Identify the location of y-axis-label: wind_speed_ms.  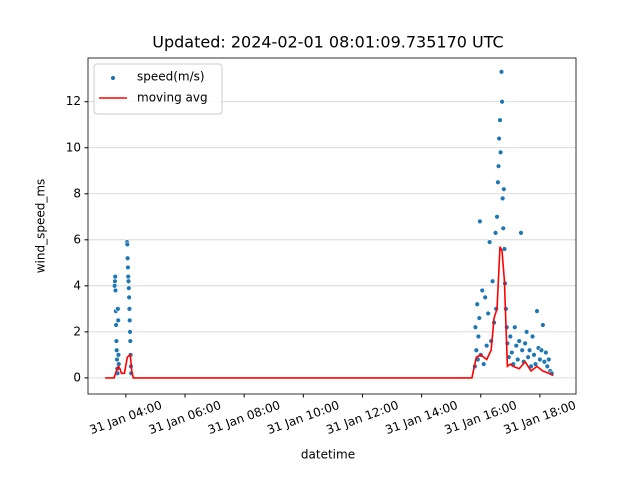
(41, 226).